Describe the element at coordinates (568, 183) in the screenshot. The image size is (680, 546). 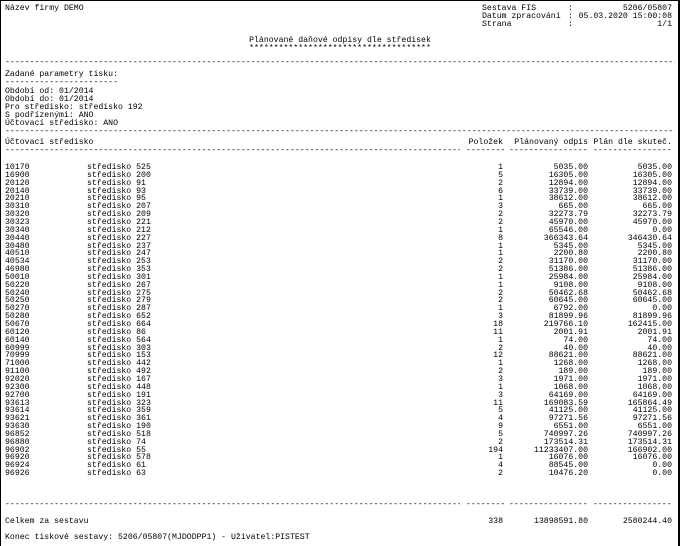
I see `planned-depreciation: 12894.00` at that location.